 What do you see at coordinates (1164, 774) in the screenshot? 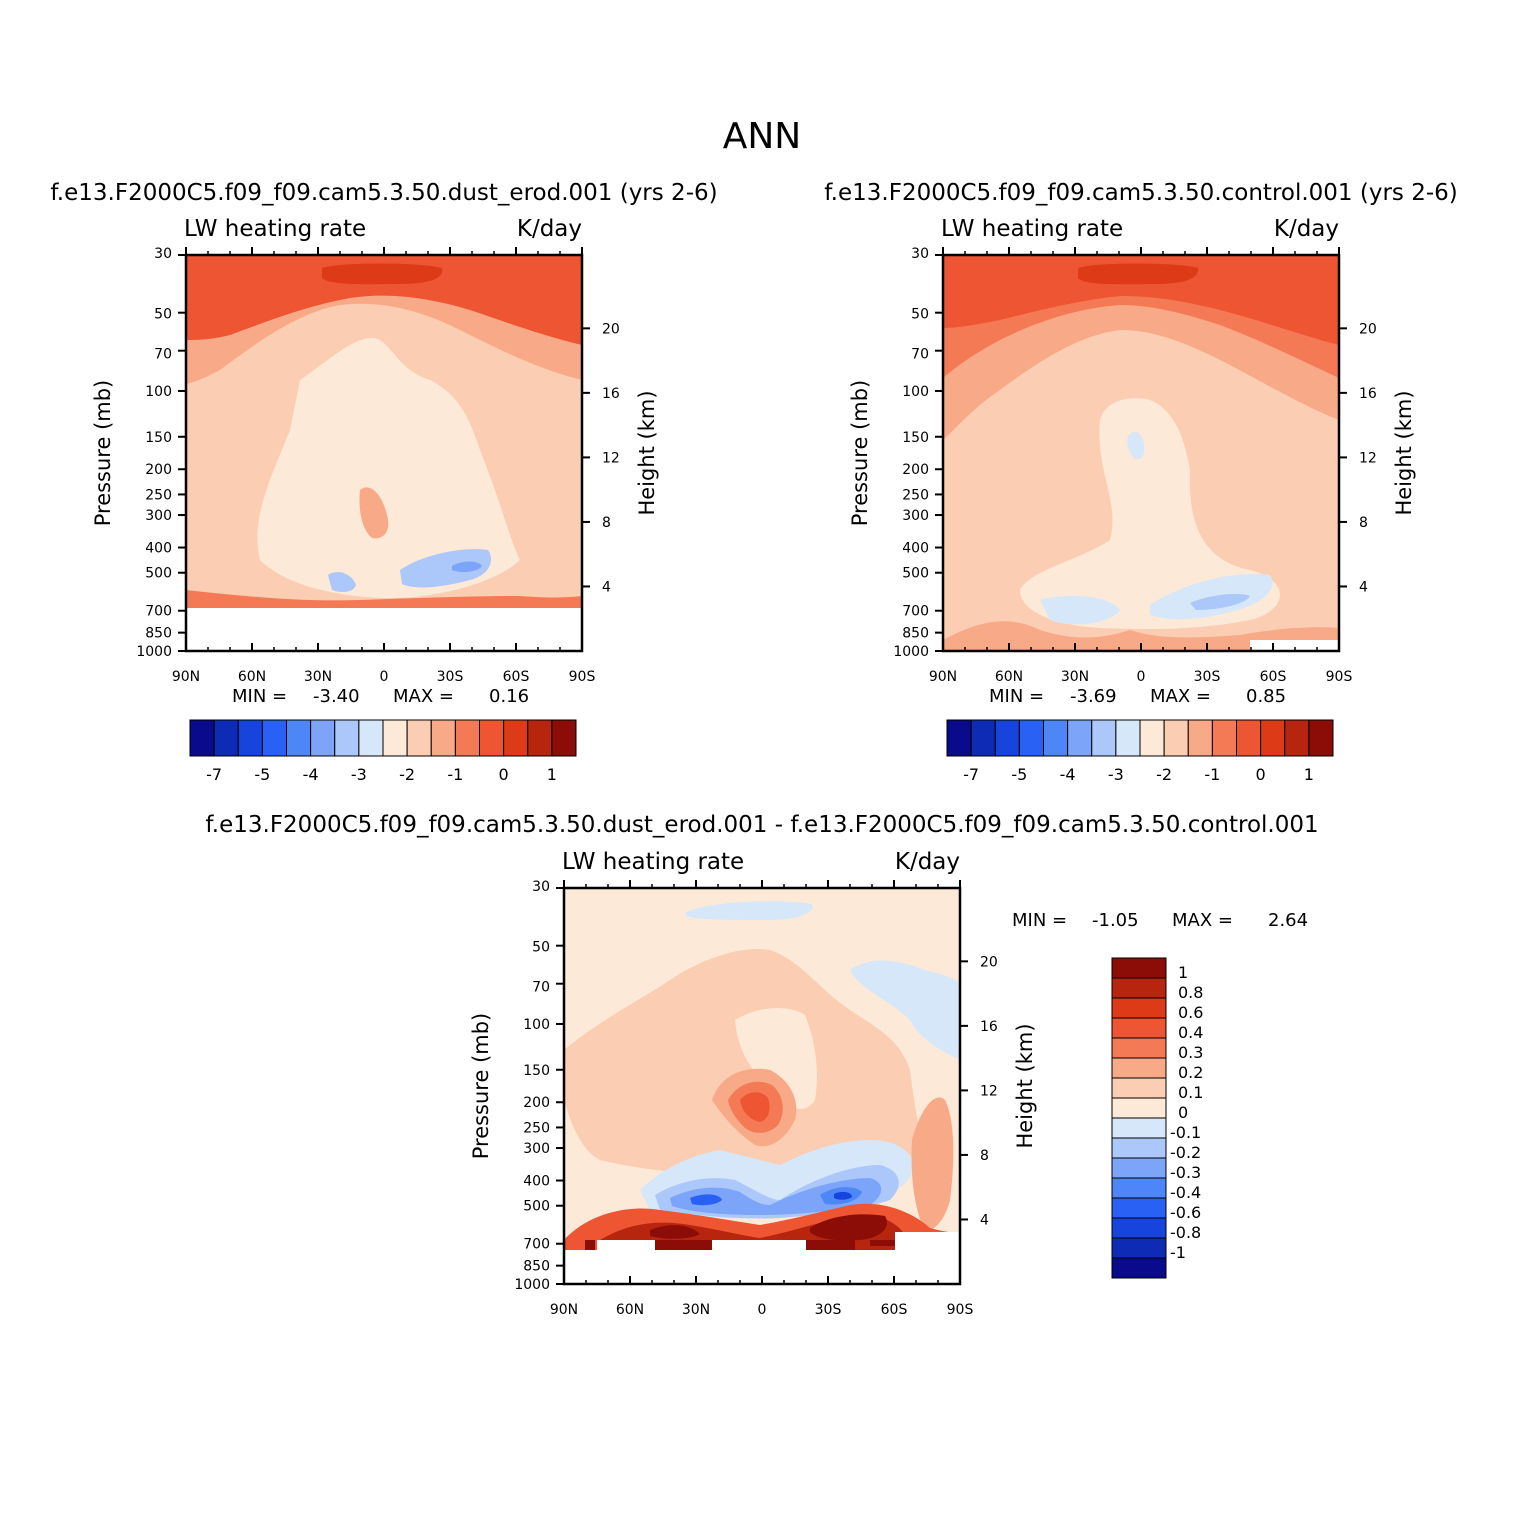
I see `colorbar-label: -2` at bounding box center [1164, 774].